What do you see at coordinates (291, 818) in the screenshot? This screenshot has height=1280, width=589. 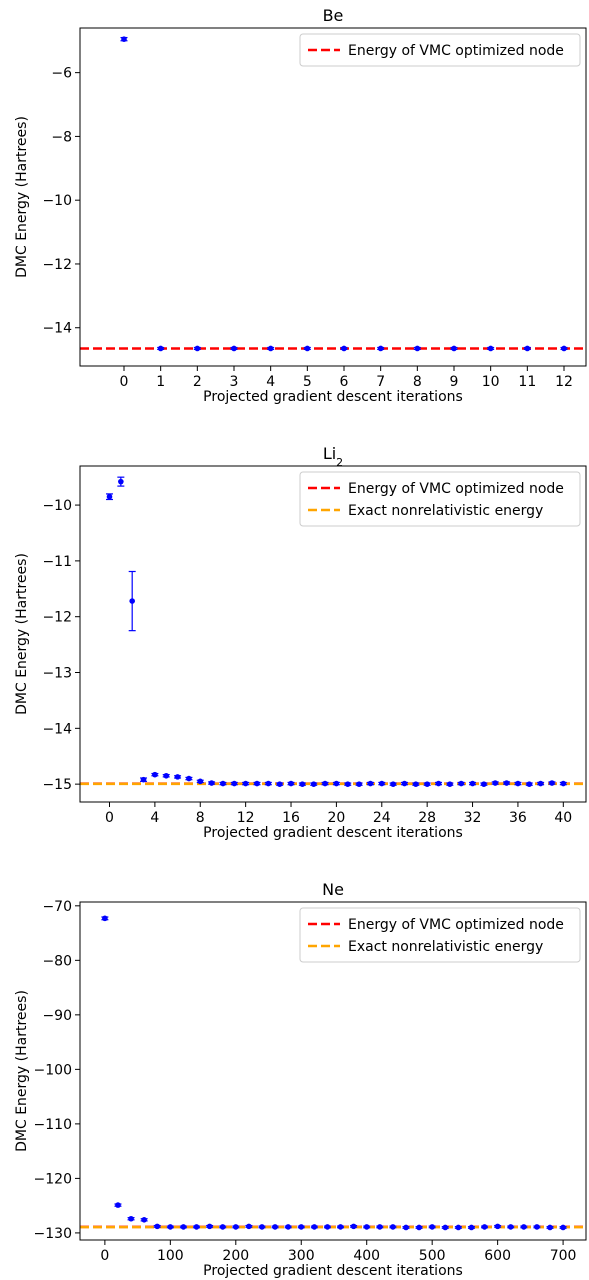 I see `x-tick-label: 16` at bounding box center [291, 818].